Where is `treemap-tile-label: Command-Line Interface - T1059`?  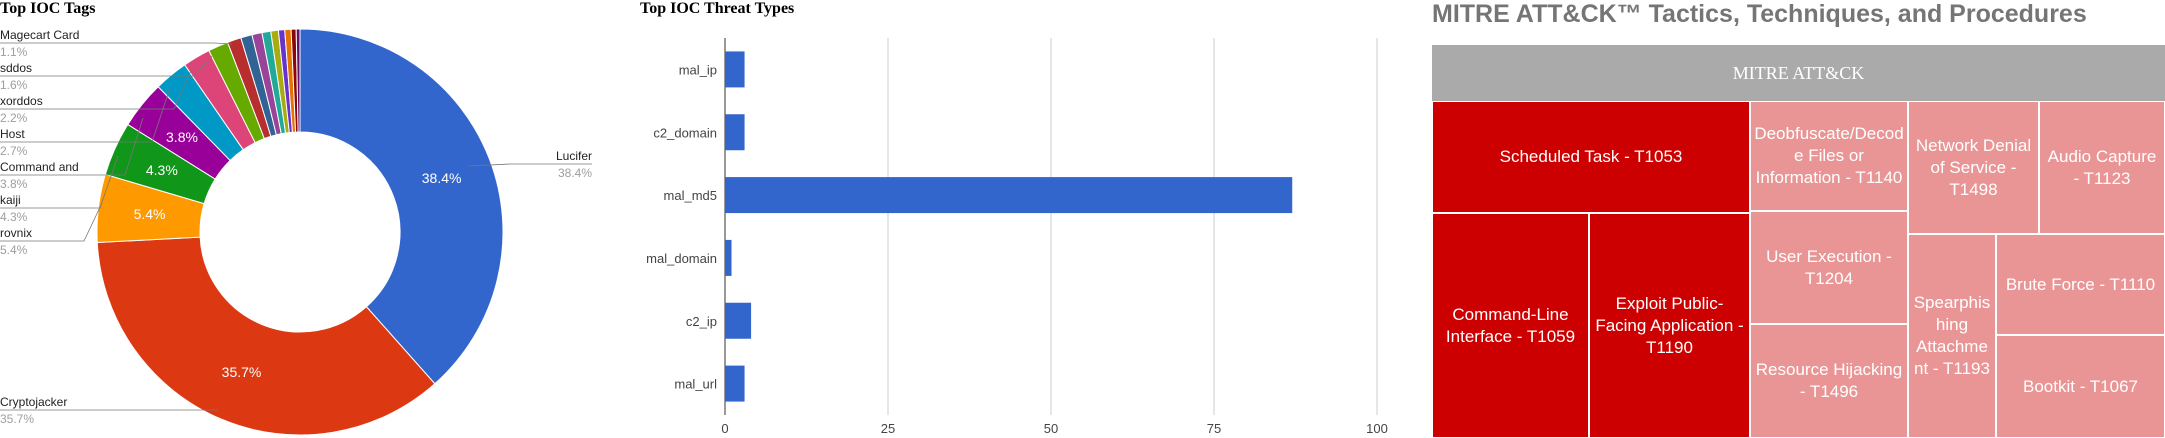
treemap-tile-label: Command-Line Interface - T1059 is located at coordinates (1510, 325).